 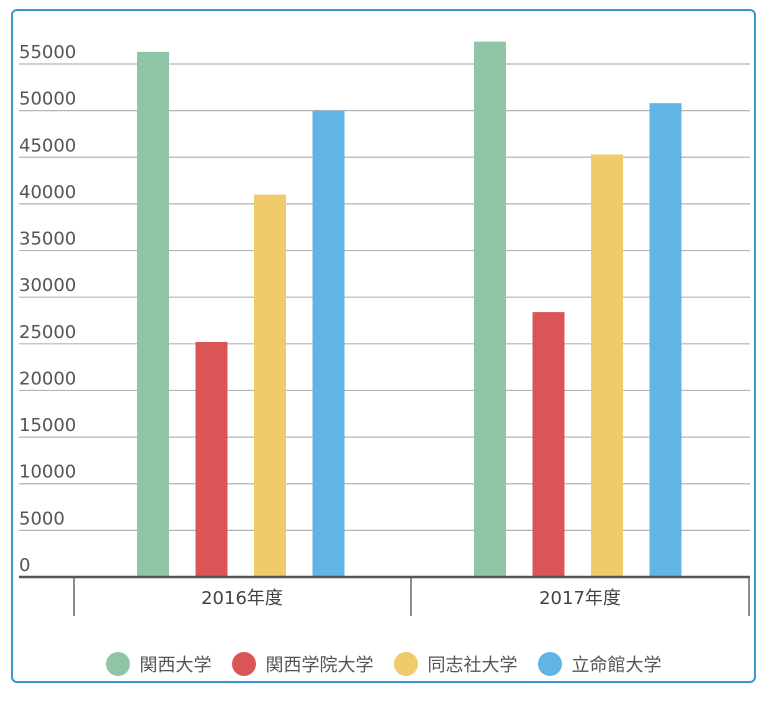 What do you see at coordinates (607, 365) in the screenshot?
I see `bar-同志社大学-2017年度` at bounding box center [607, 365].